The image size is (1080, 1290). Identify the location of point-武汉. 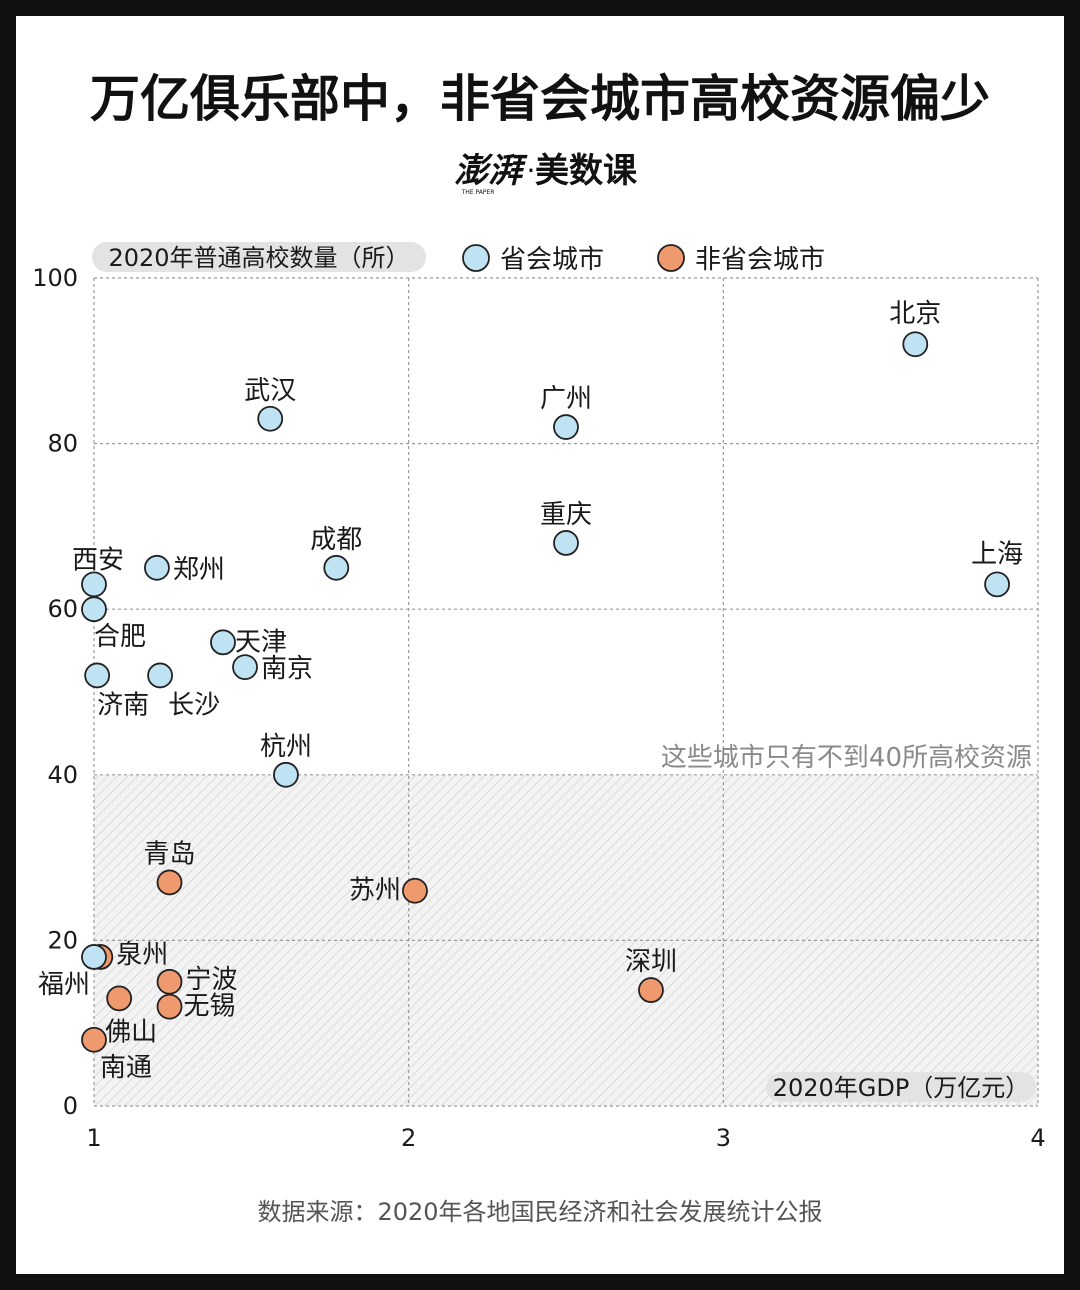
(270, 418).